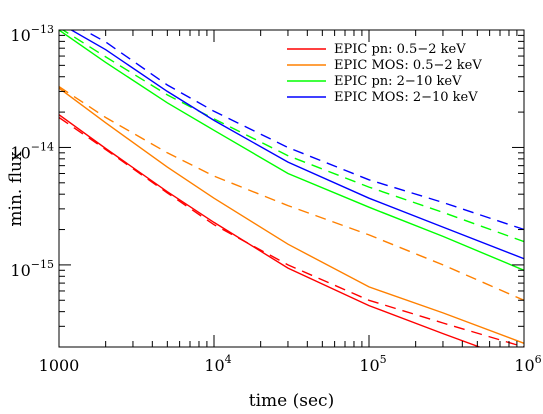 This screenshot has height=414, width=543. What do you see at coordinates (32, 269) in the screenshot?
I see `y-tick-label: 10−15` at bounding box center [32, 269].